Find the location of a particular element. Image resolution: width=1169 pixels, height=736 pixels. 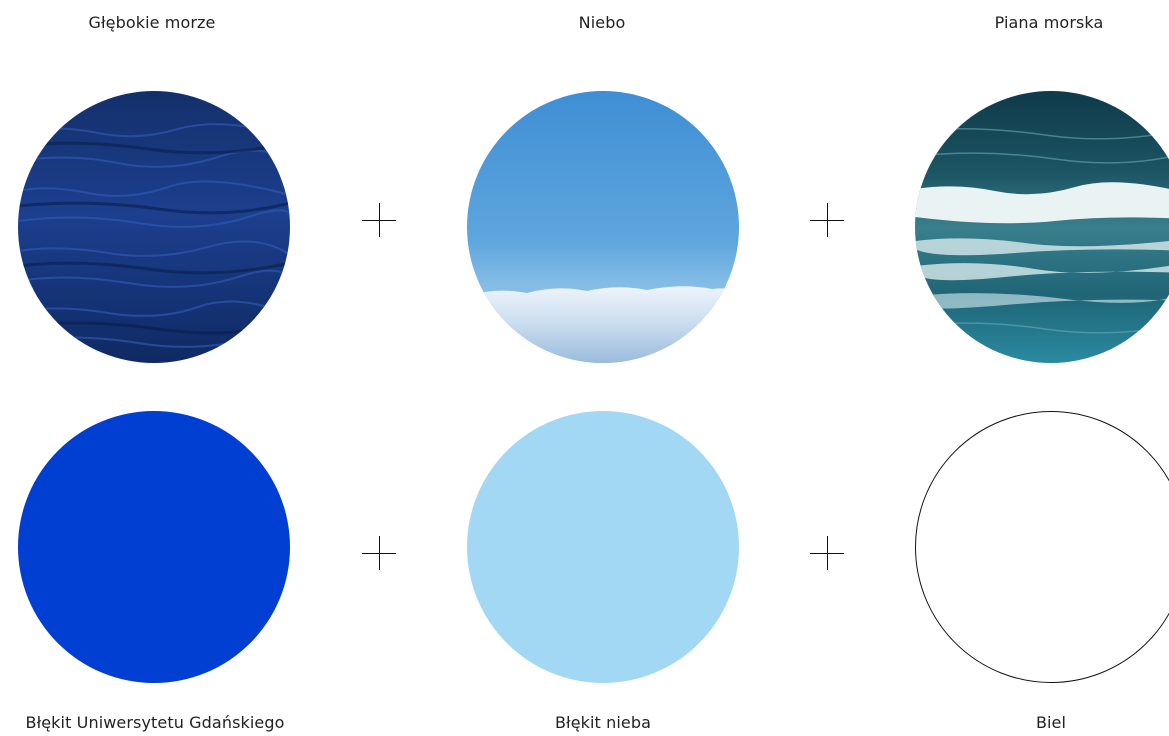

white-swatch is located at coordinates (1042, 547).